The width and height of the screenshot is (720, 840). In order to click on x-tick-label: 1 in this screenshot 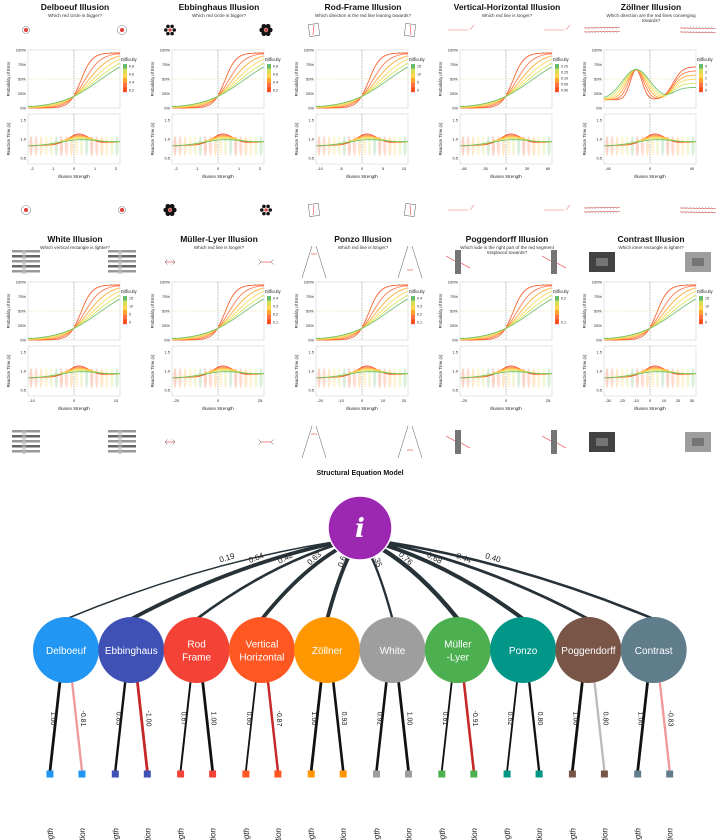, I will do `click(95, 168)`.